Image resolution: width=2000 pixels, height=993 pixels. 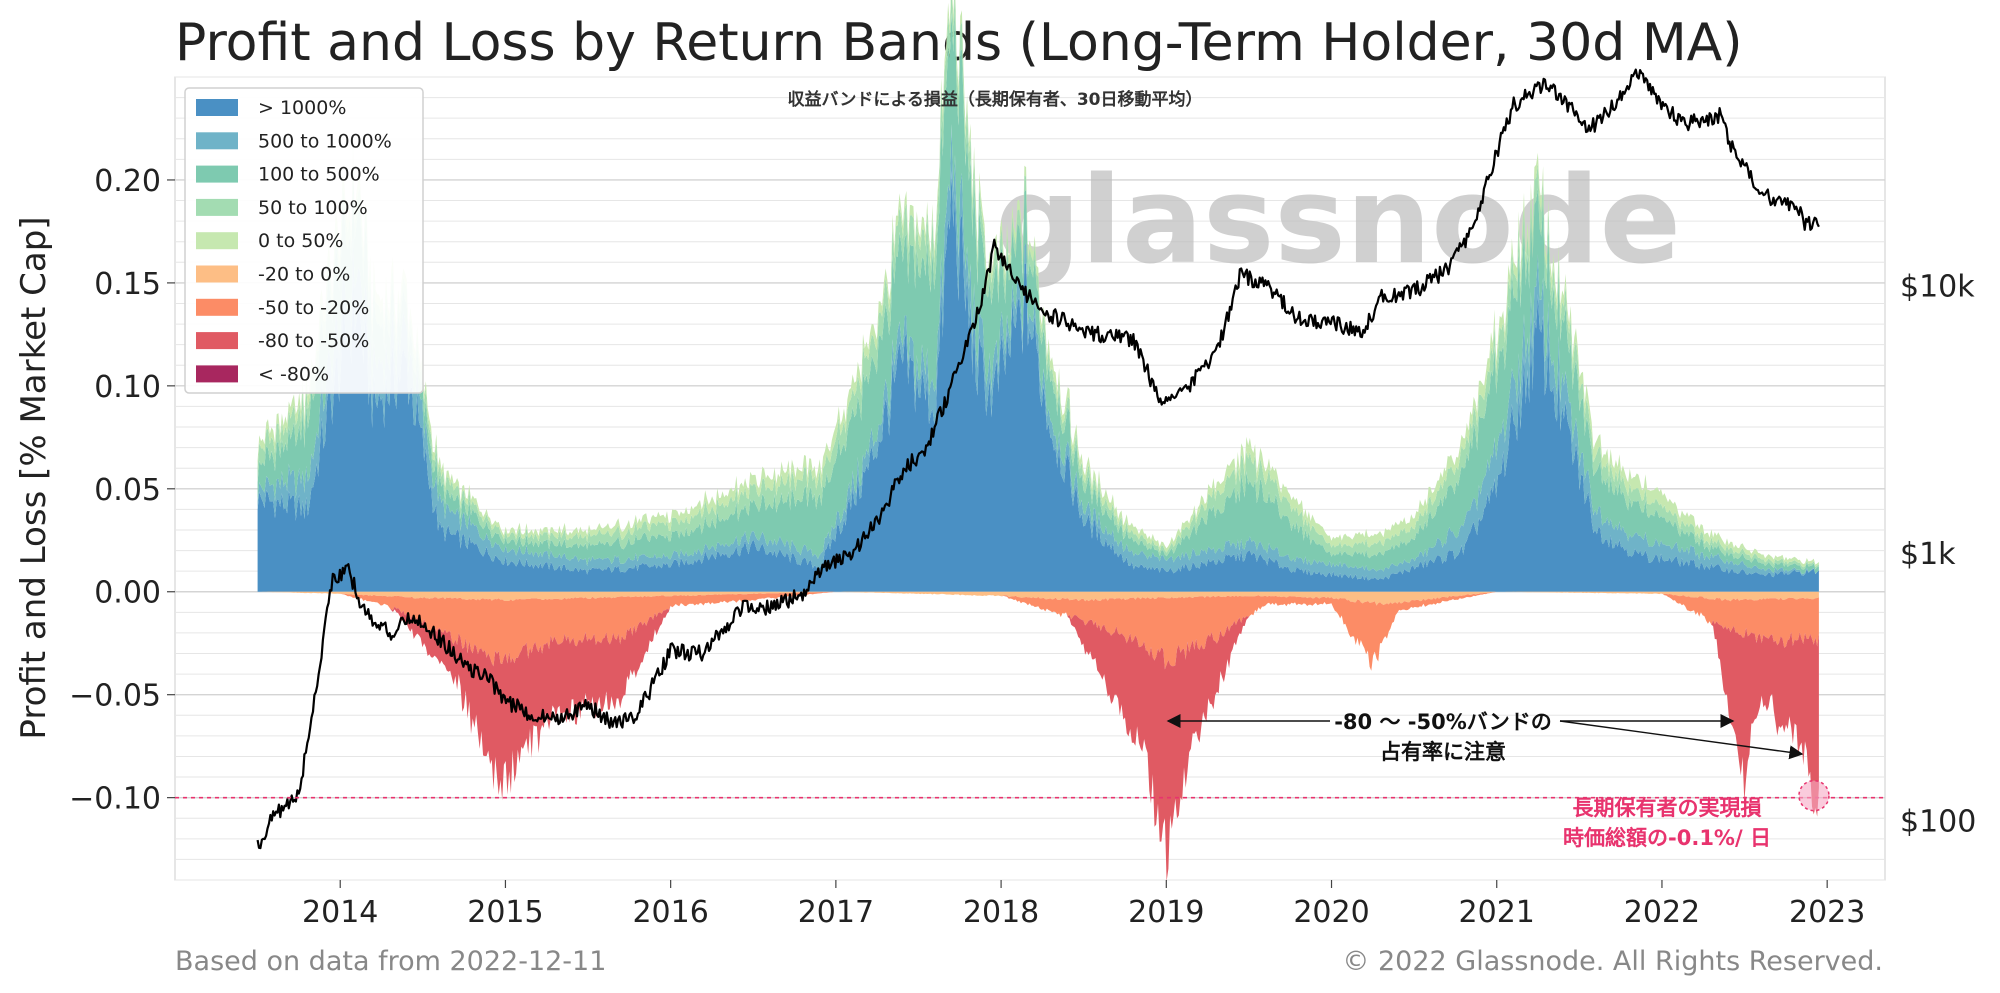 I want to click on y-tick-label: 0.15, so click(x=127, y=284).